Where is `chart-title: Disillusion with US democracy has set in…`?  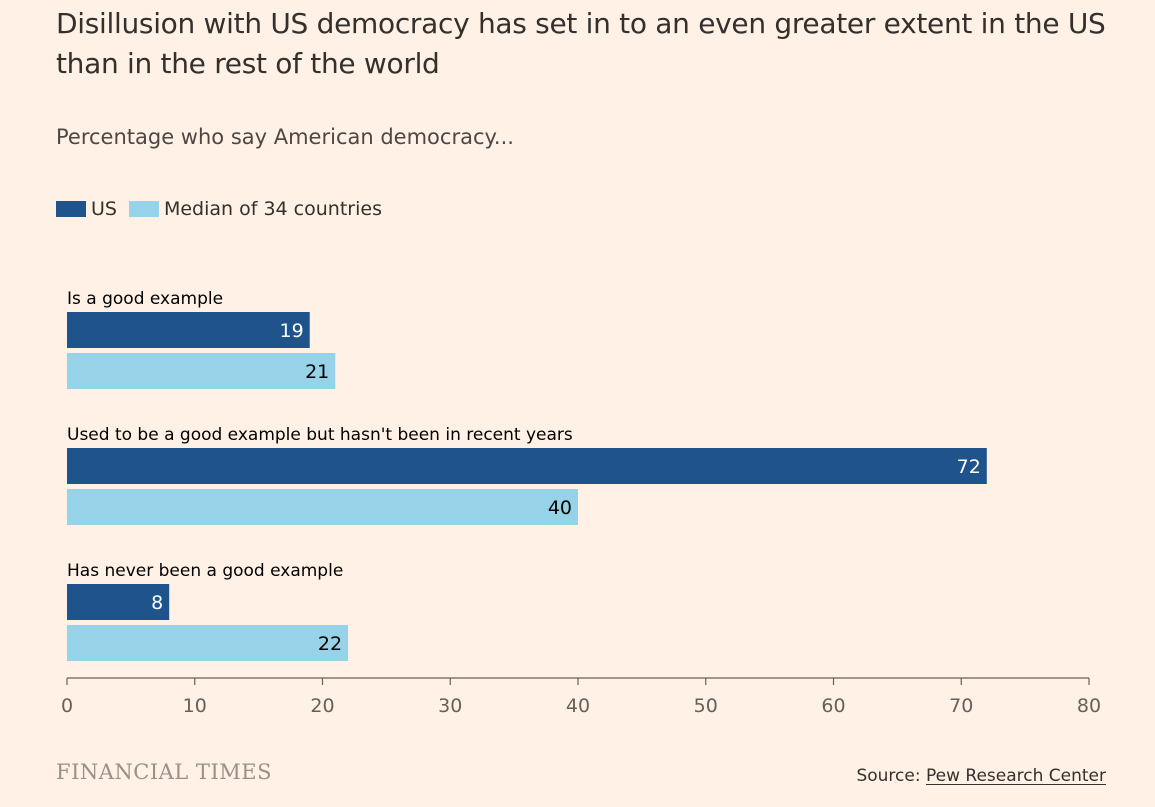 chart-title: Disillusion with US democracy has set in… is located at coordinates (581, 43).